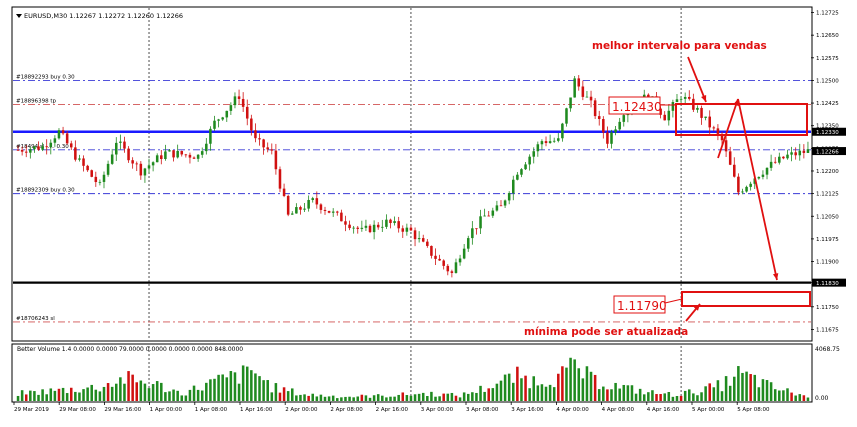 Image resolution: width=857 pixels, height=427 pixels. I want to click on y-tick-label: 1.12350, so click(827, 127).